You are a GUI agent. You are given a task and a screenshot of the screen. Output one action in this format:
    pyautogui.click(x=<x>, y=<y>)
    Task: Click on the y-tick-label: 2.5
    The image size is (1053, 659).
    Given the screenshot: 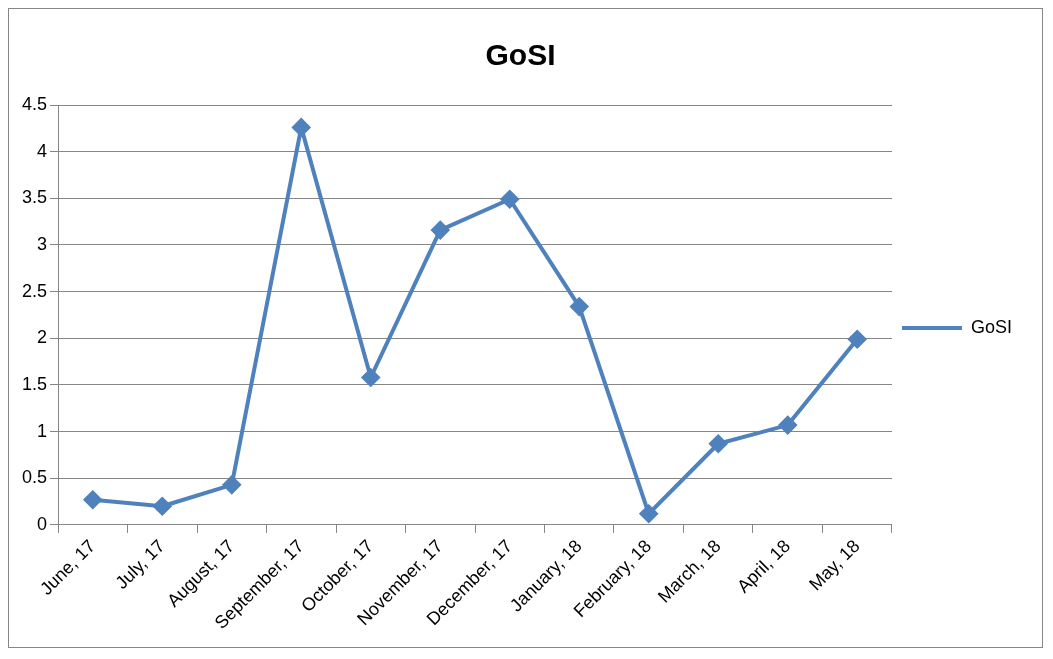 What is the action you would take?
    pyautogui.click(x=34, y=290)
    